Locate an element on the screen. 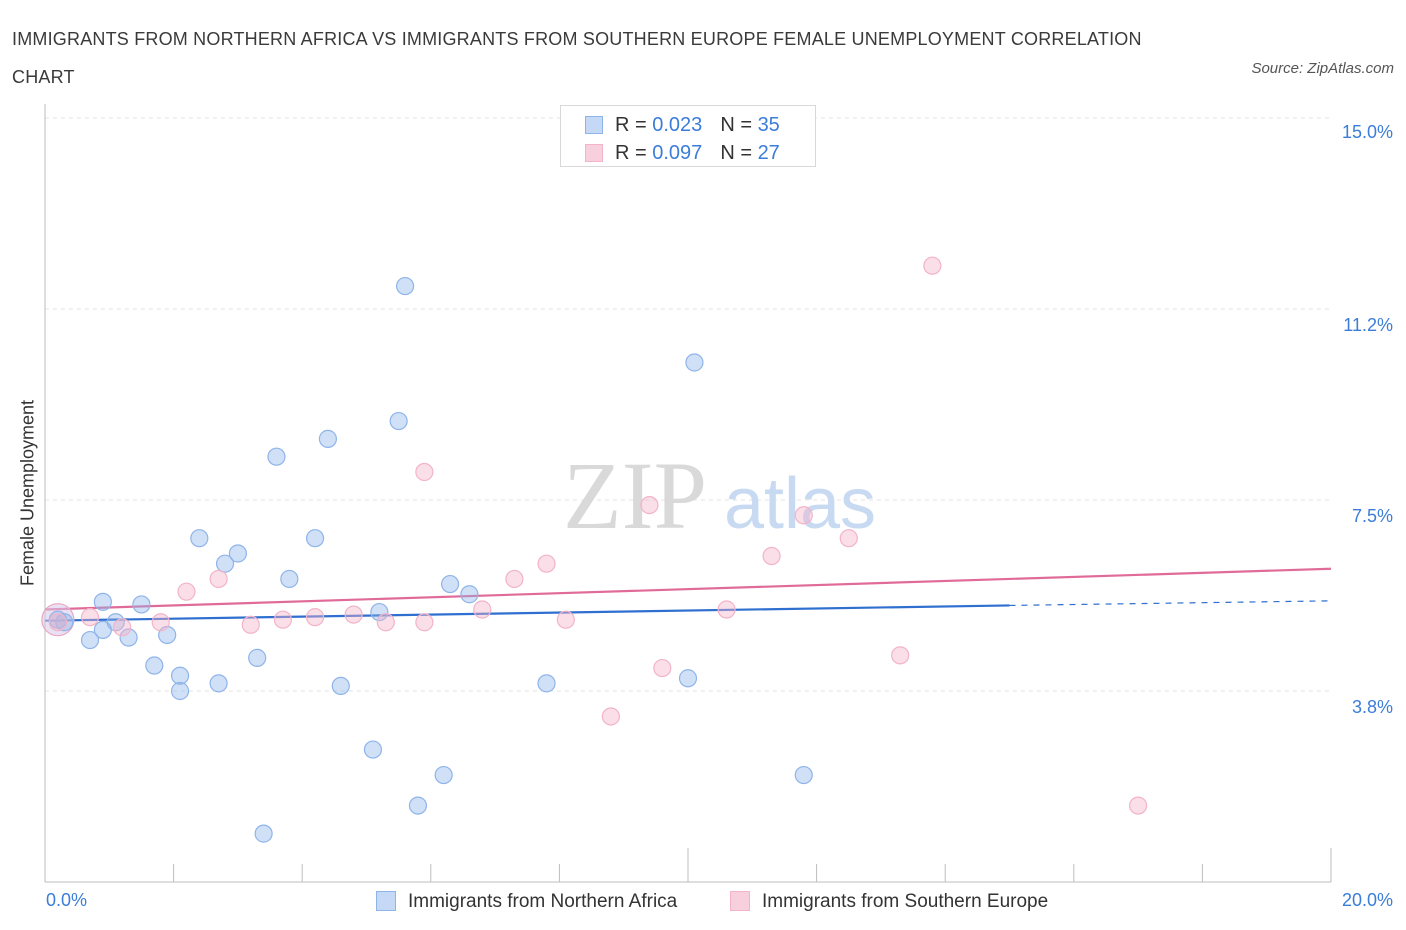 The image size is (1406, 930). correlation-legend: R = 0.023 N = 35 R = 0.097 N = 27 is located at coordinates (688, 136).